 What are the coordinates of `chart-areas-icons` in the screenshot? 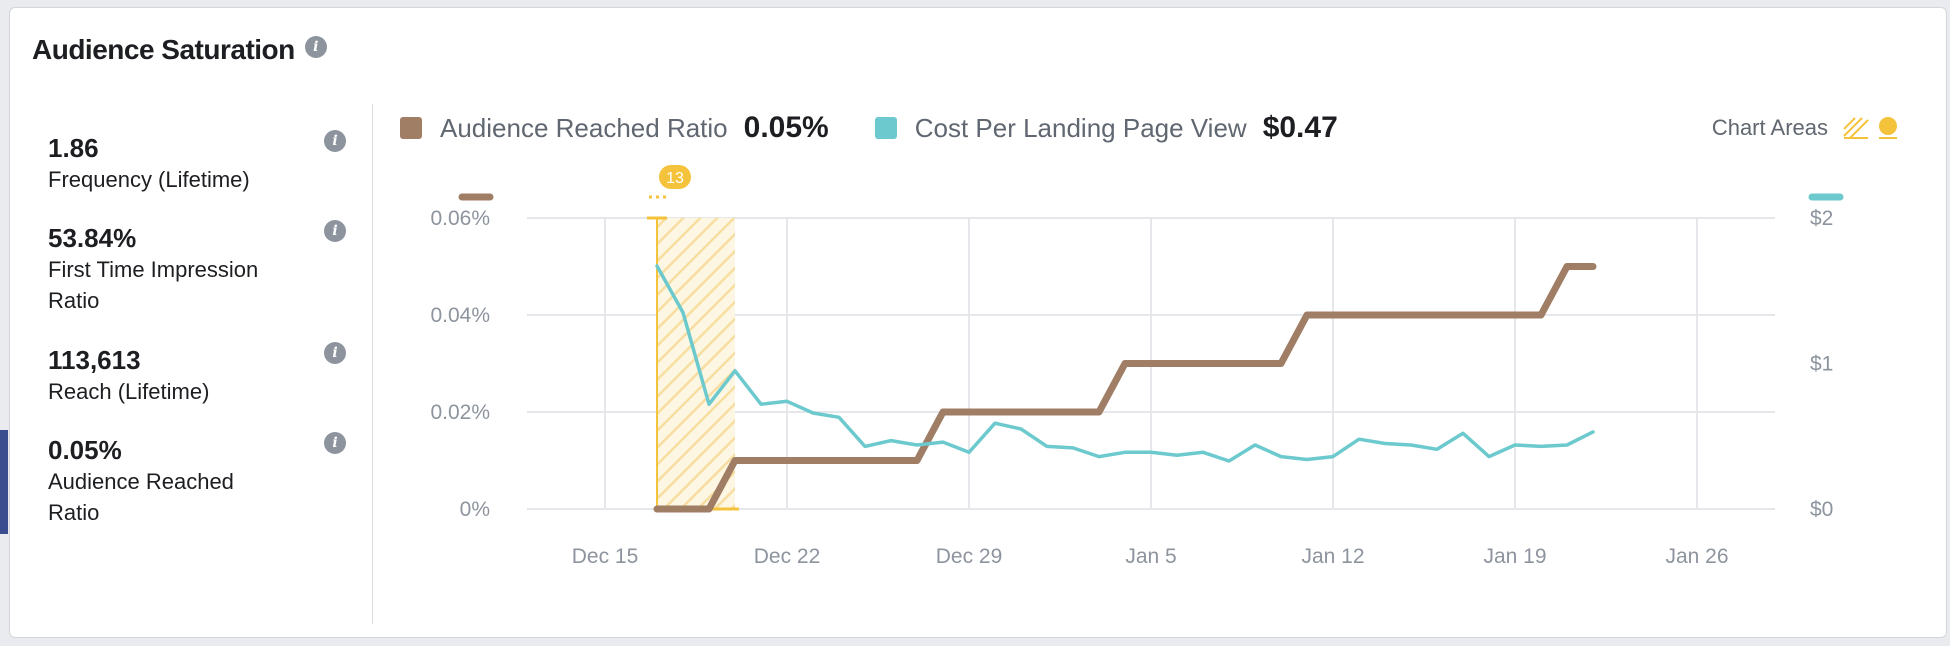 It's located at (1870, 128).